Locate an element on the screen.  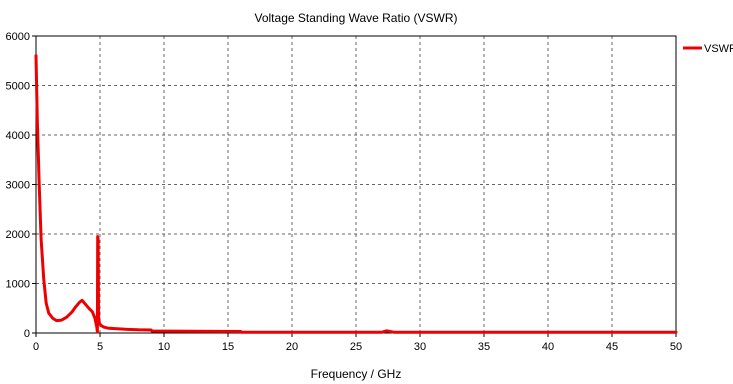
x-tick-label: 5 is located at coordinates (100, 347).